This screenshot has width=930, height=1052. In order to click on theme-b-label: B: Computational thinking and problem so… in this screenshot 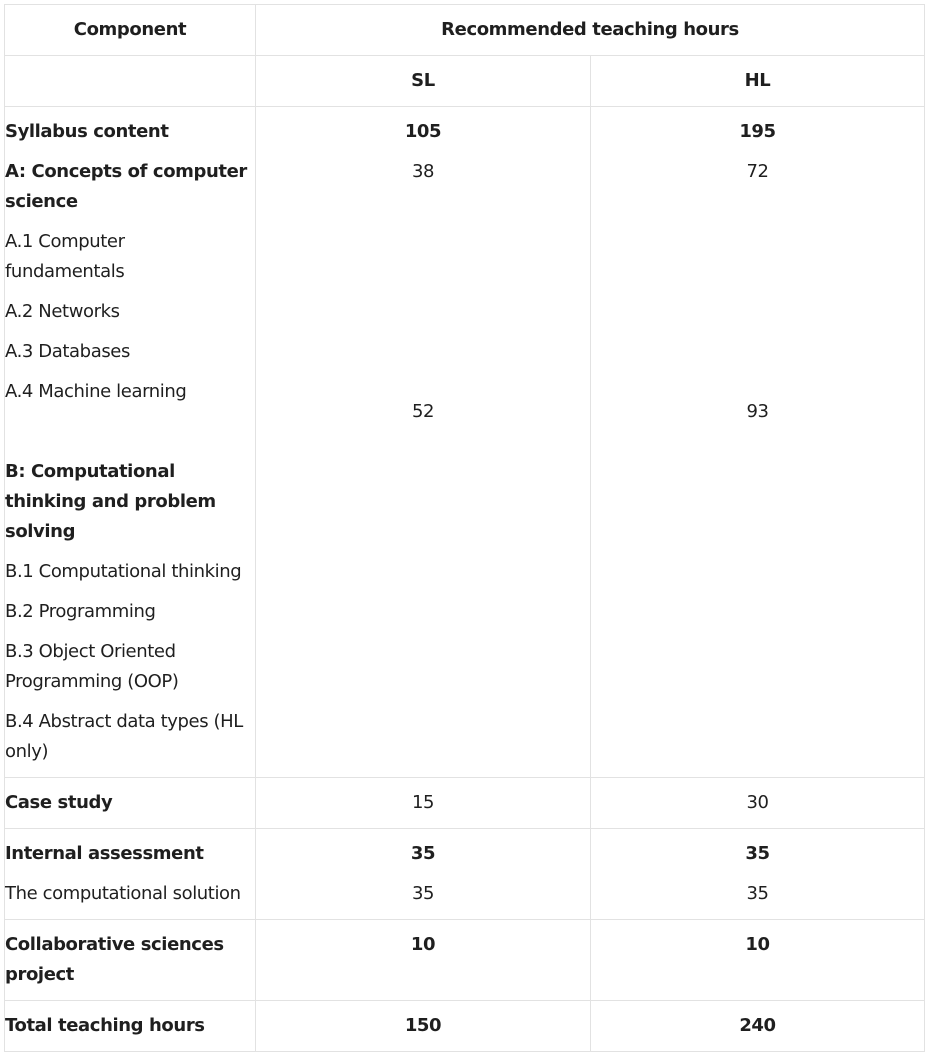, I will do `click(110, 501)`.